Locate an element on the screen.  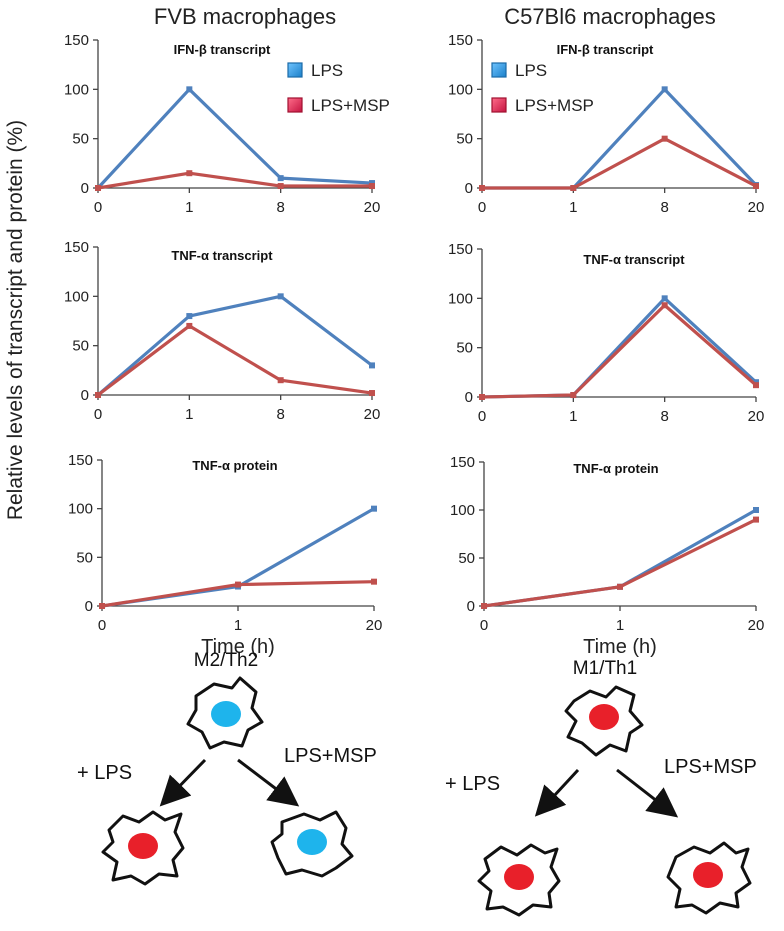
x-axis-label: Time (h) is located at coordinates (238, 647).